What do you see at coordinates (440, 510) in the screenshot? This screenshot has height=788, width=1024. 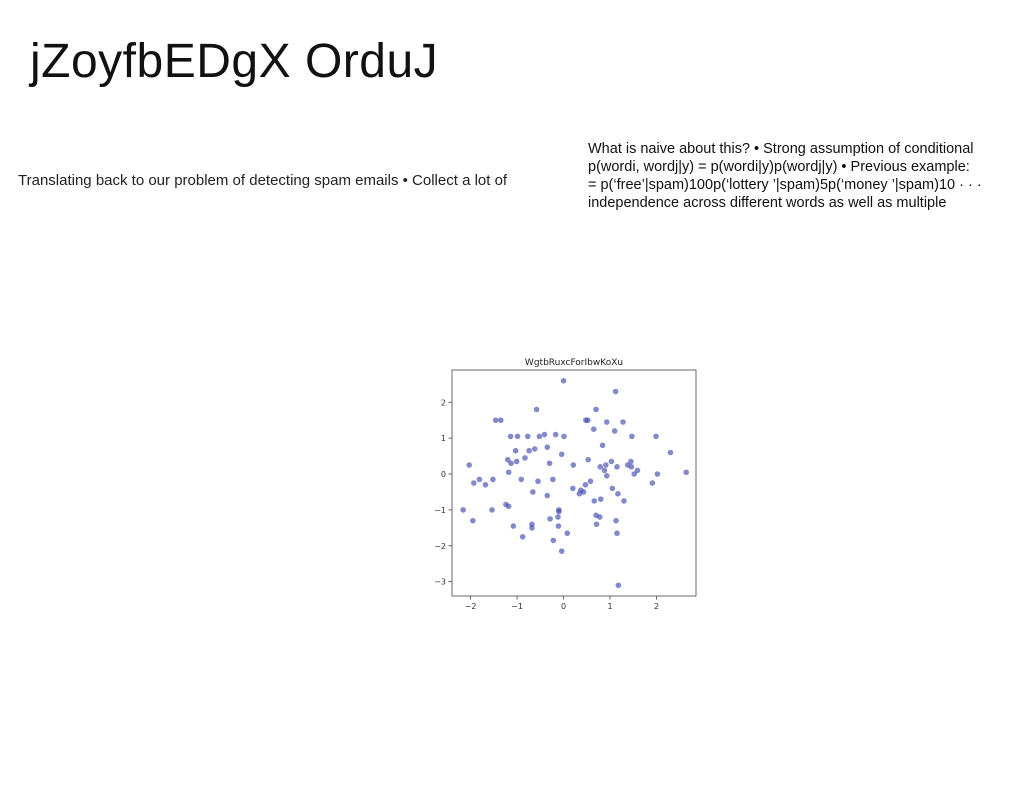 I see `y-tick-label: −1` at bounding box center [440, 510].